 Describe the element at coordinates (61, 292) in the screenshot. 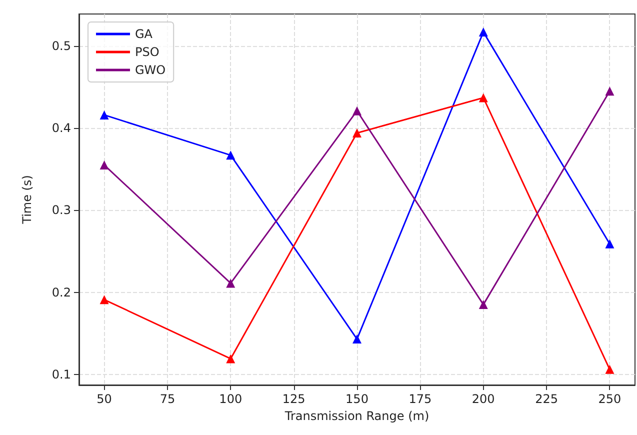

I see `y-tick-label: 0.2` at that location.